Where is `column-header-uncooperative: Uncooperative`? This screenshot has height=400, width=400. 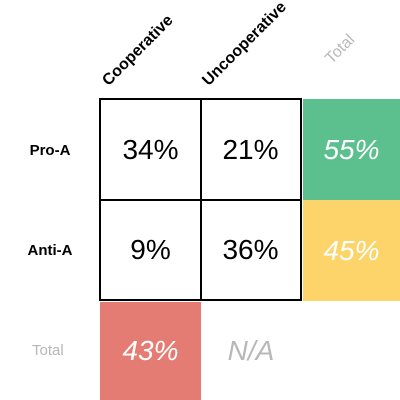 column-header-uncooperative: Uncooperative is located at coordinates (249, 49).